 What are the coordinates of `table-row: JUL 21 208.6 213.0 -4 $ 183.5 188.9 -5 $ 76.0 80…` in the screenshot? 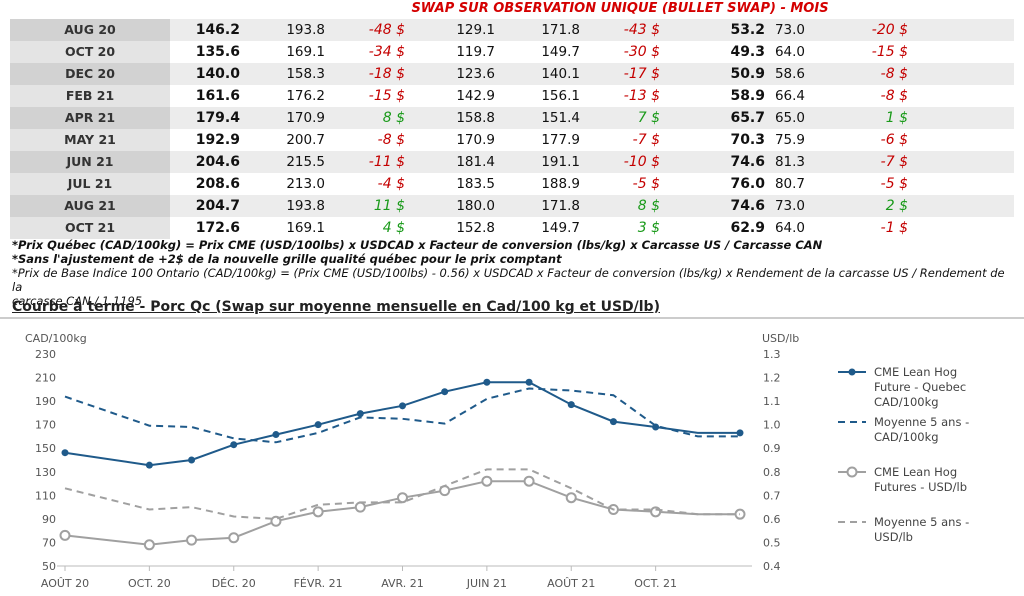 It's located at (512, 184).